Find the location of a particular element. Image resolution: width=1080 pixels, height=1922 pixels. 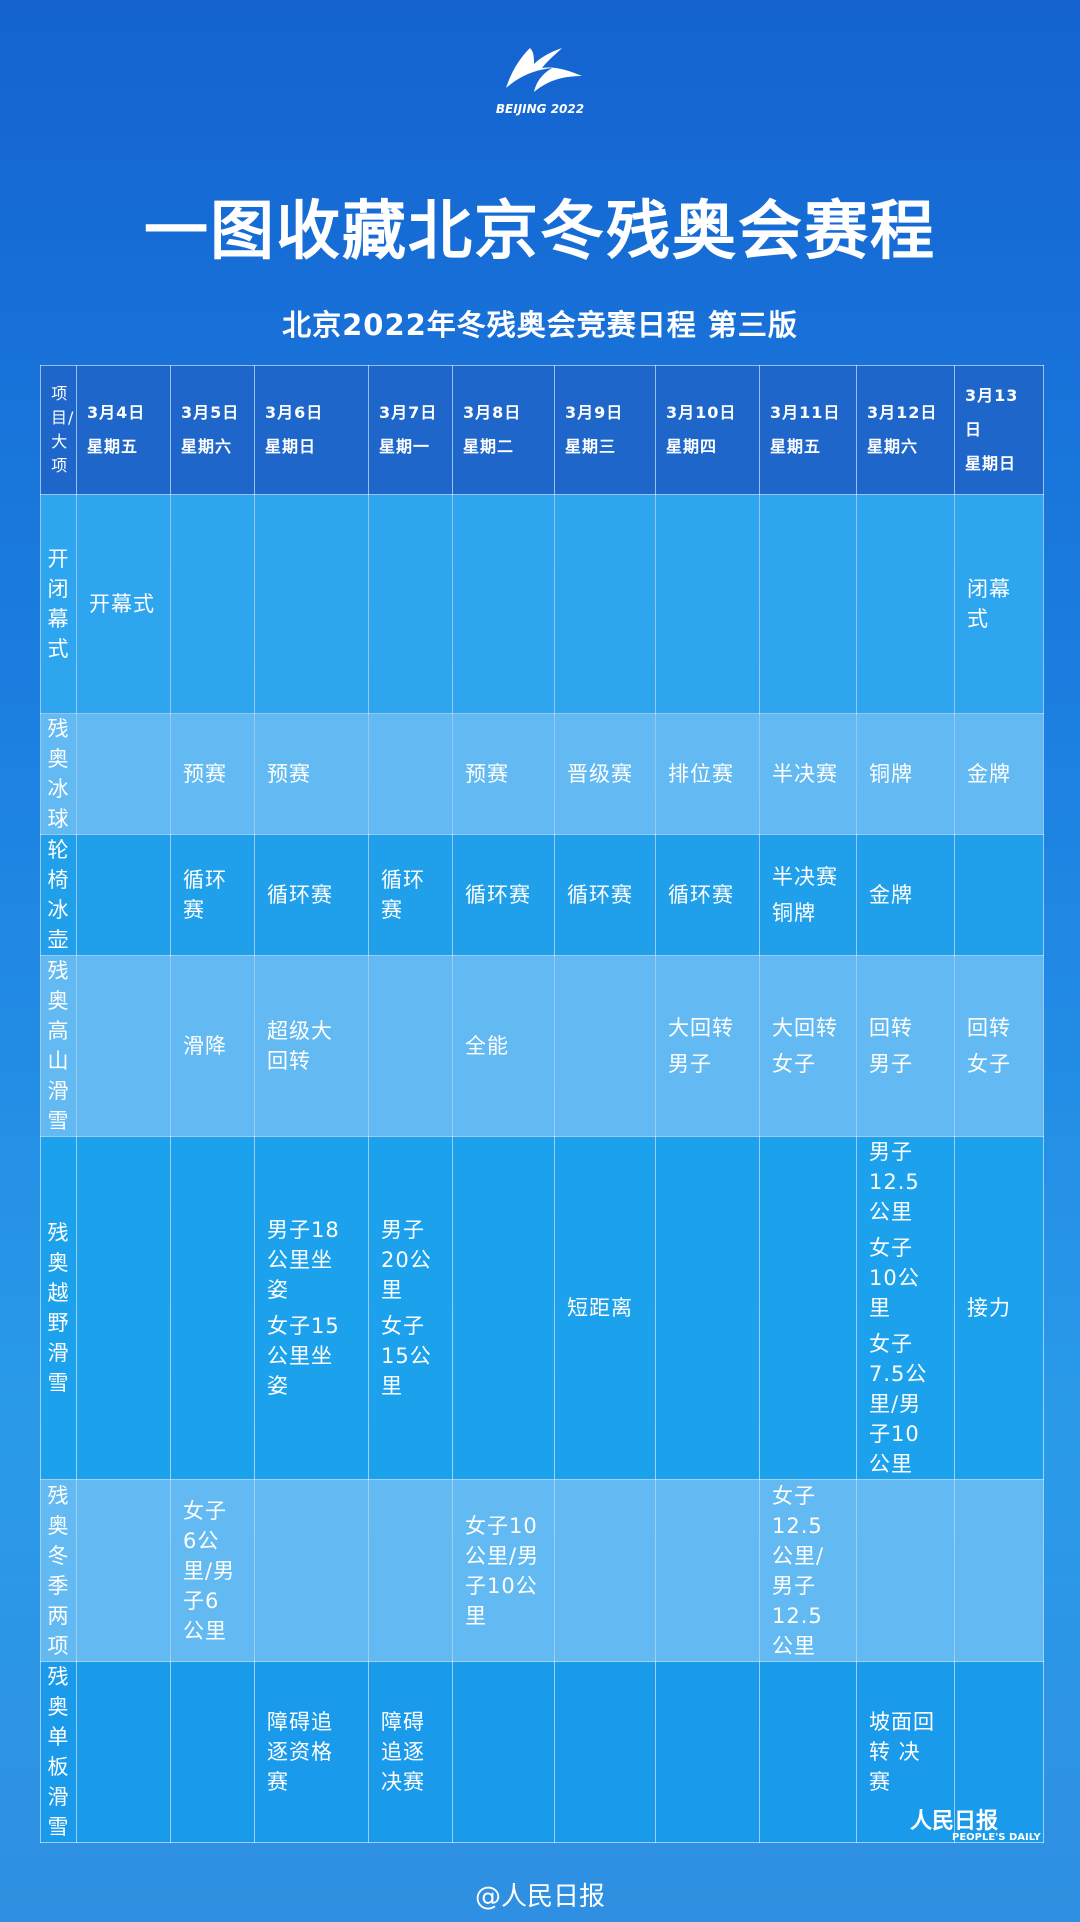

event-cell: 开闭幕式 is located at coordinates (58, 604).